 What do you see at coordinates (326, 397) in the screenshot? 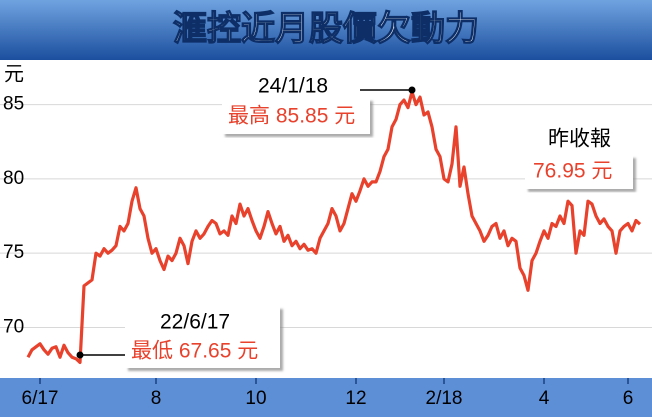
I see `x-axis-bar` at bounding box center [326, 397].